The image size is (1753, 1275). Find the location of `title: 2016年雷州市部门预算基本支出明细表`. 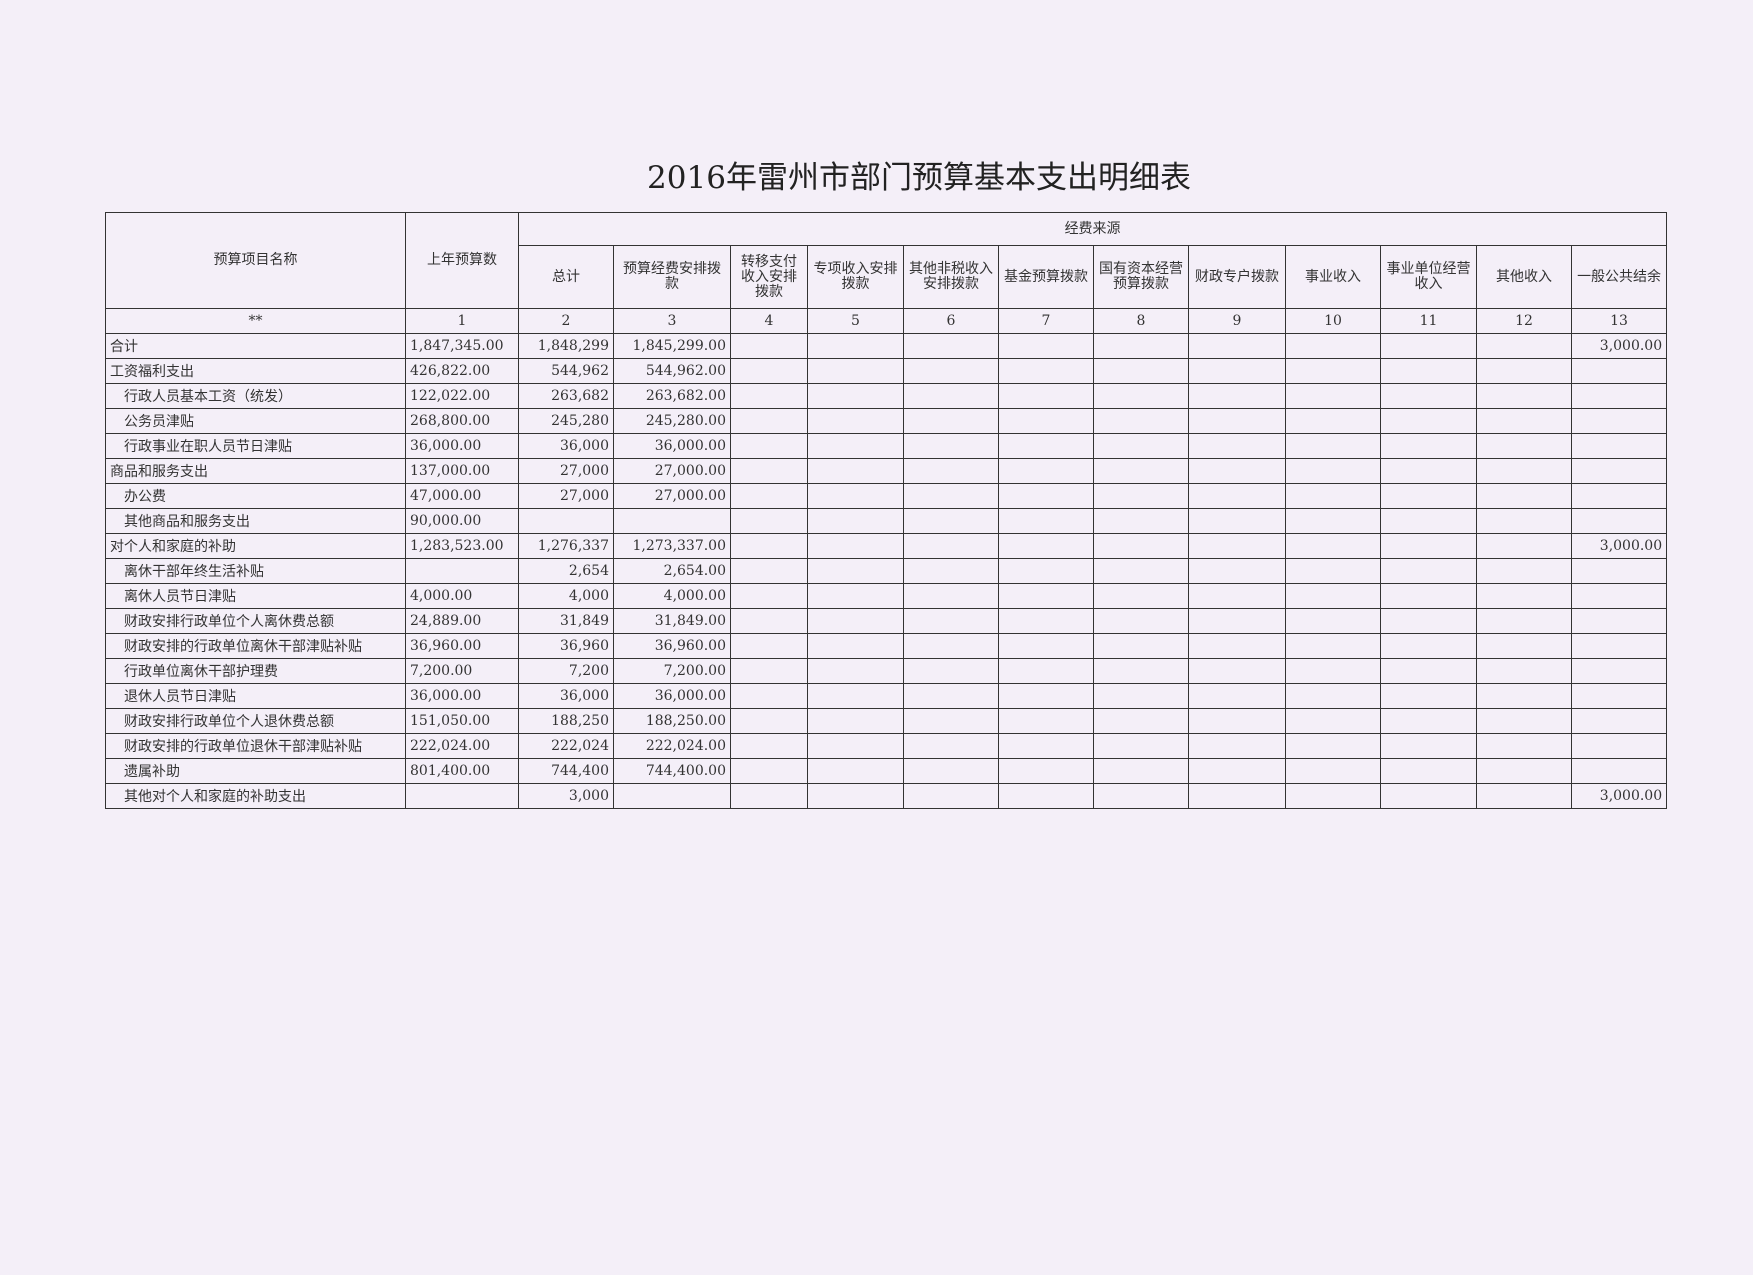

title: 2016年雷州市部门预算基本支出明细表 is located at coordinates (919, 178).